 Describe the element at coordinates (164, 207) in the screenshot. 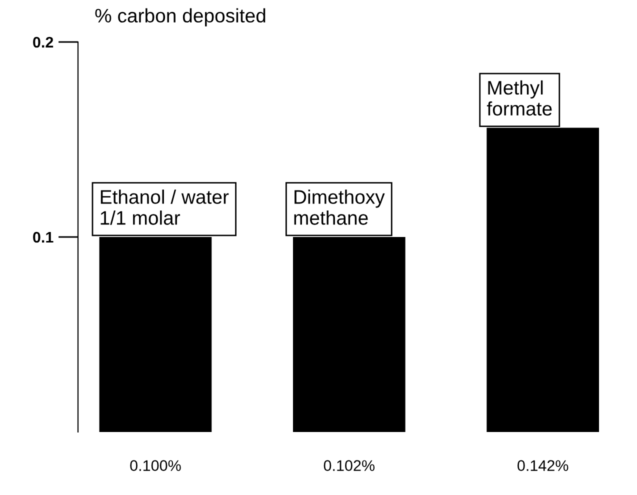

I see `annotation: Ethanol / water 1/1 molar` at that location.